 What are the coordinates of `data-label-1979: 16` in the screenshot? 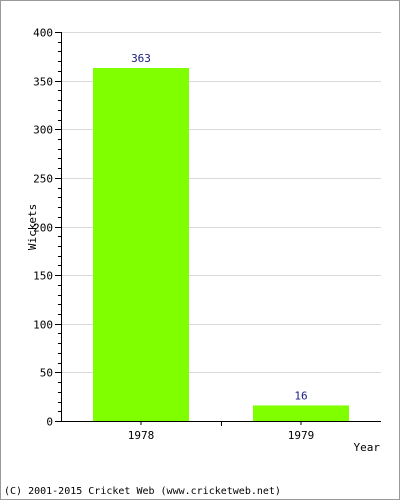 It's located at (300, 395).